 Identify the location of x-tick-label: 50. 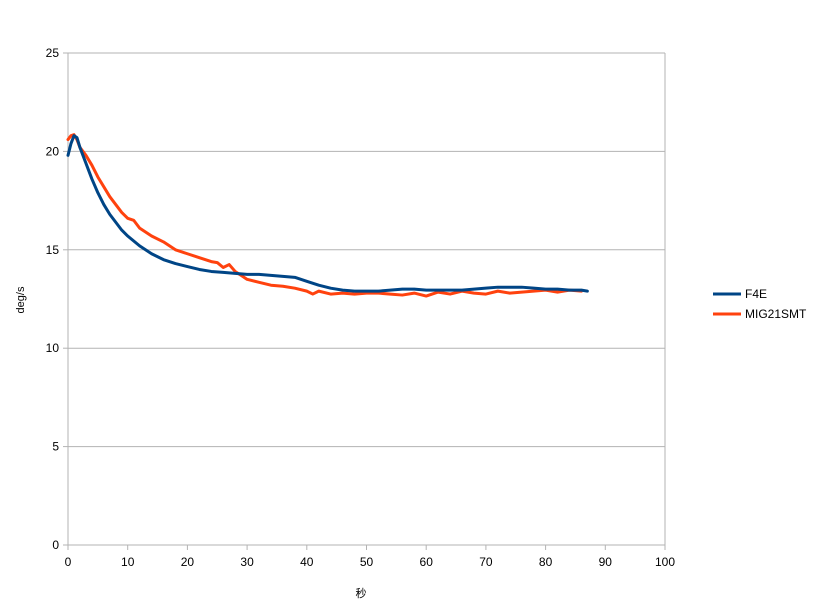
(367, 562).